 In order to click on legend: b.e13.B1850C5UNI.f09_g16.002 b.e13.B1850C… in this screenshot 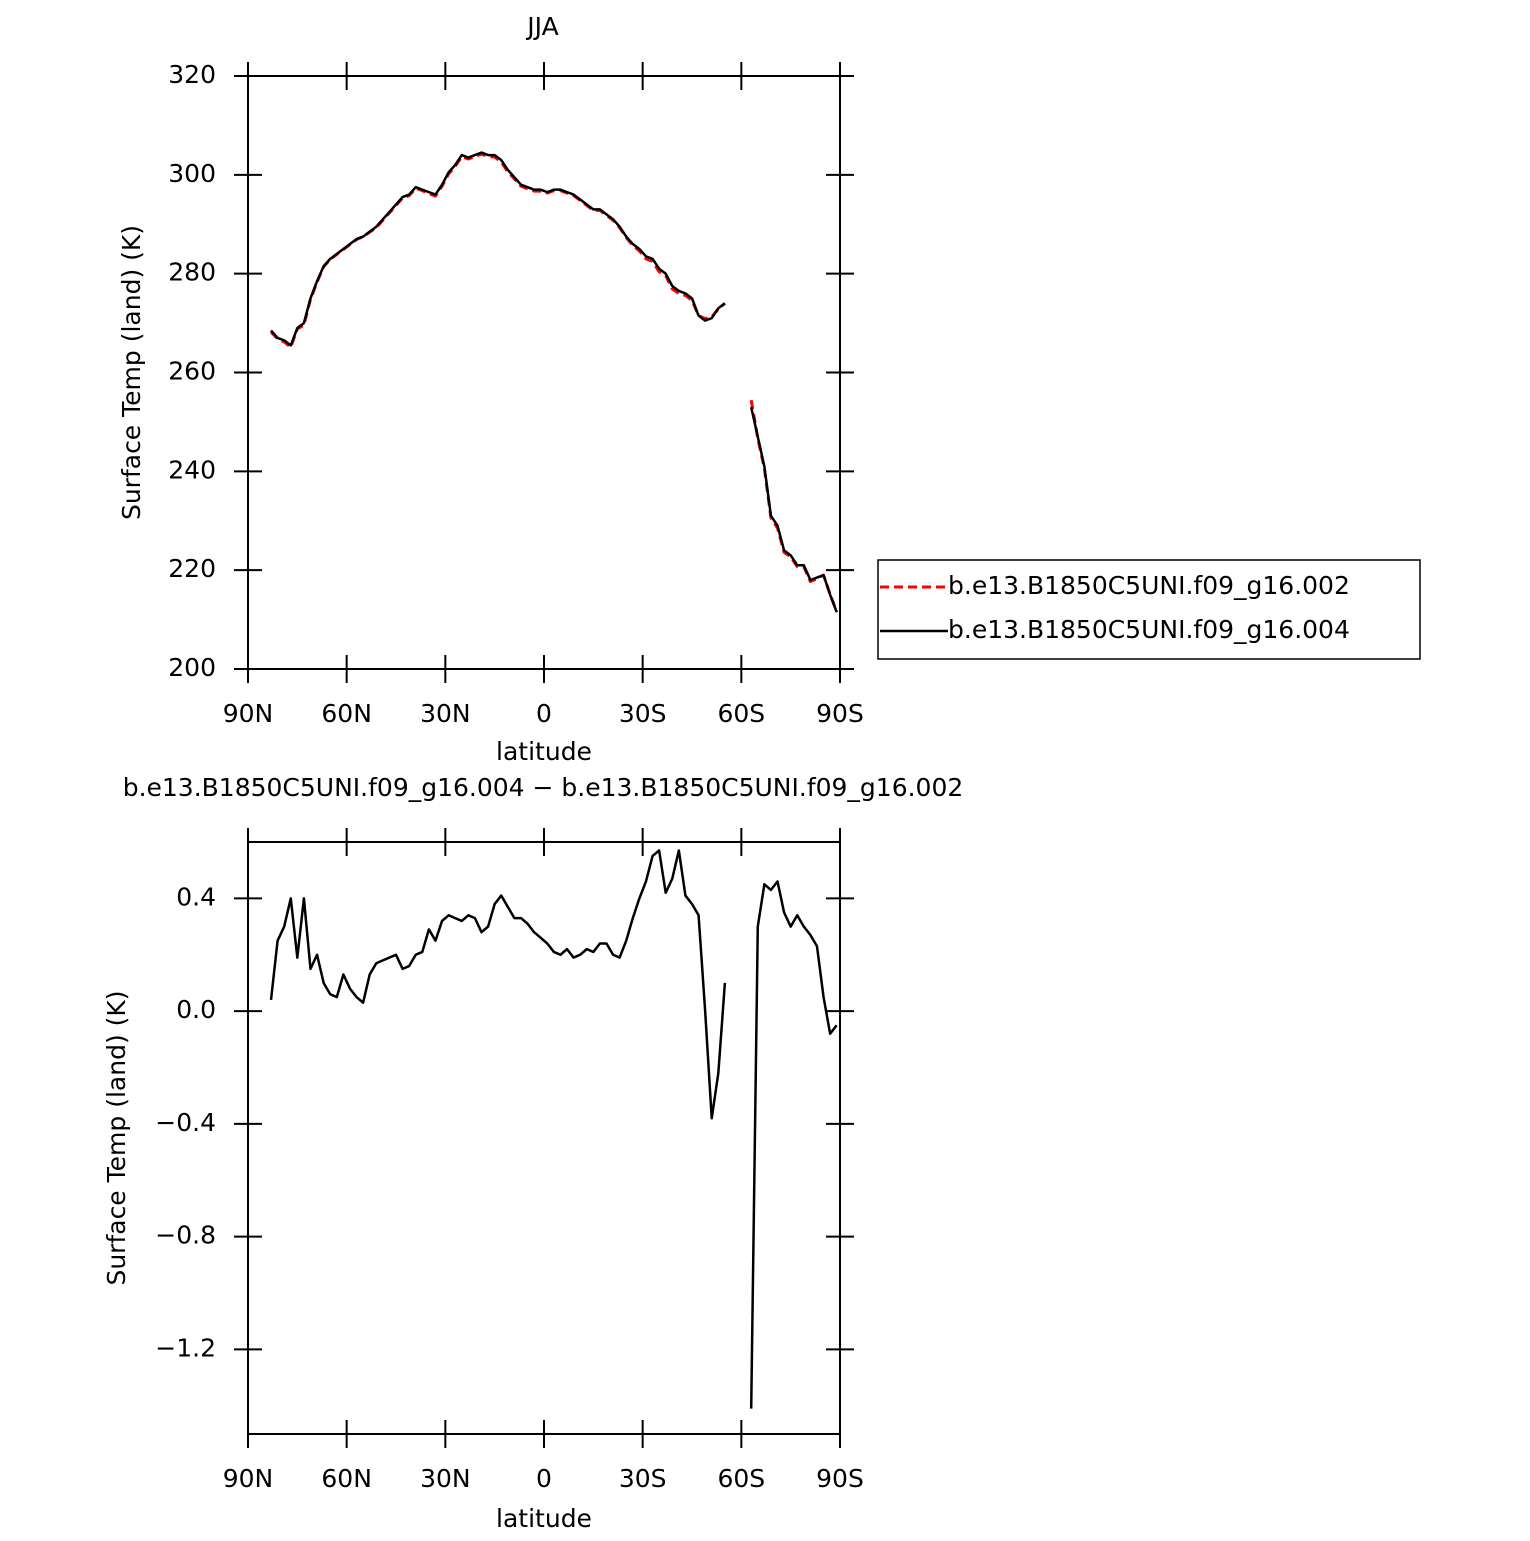, I will do `click(1149, 609)`.